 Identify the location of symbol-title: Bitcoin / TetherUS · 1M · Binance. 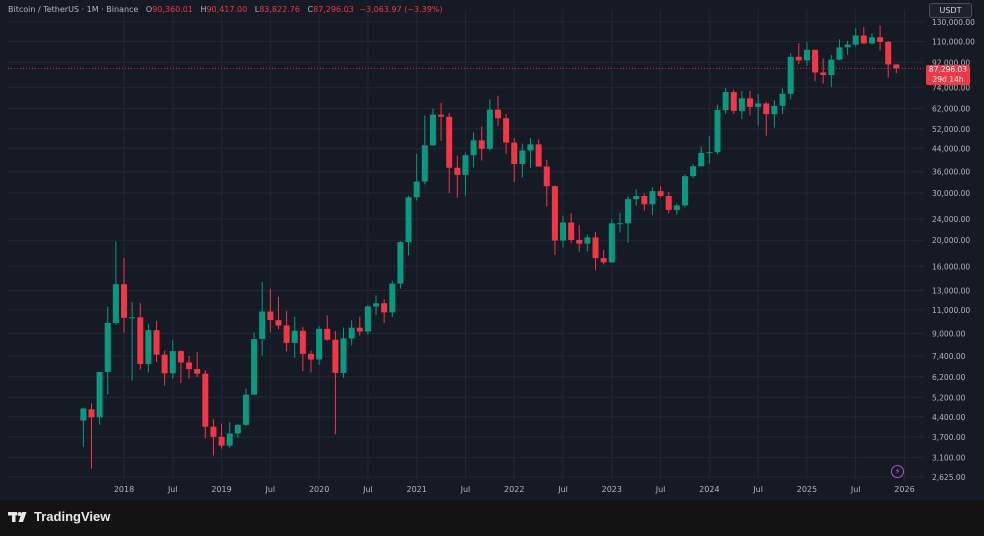
(73, 9).